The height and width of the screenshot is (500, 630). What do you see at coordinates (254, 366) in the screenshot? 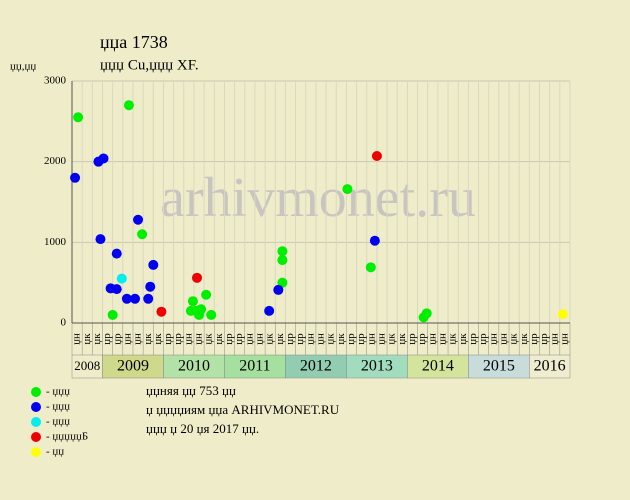
I see `year-label: 2011` at bounding box center [254, 366].